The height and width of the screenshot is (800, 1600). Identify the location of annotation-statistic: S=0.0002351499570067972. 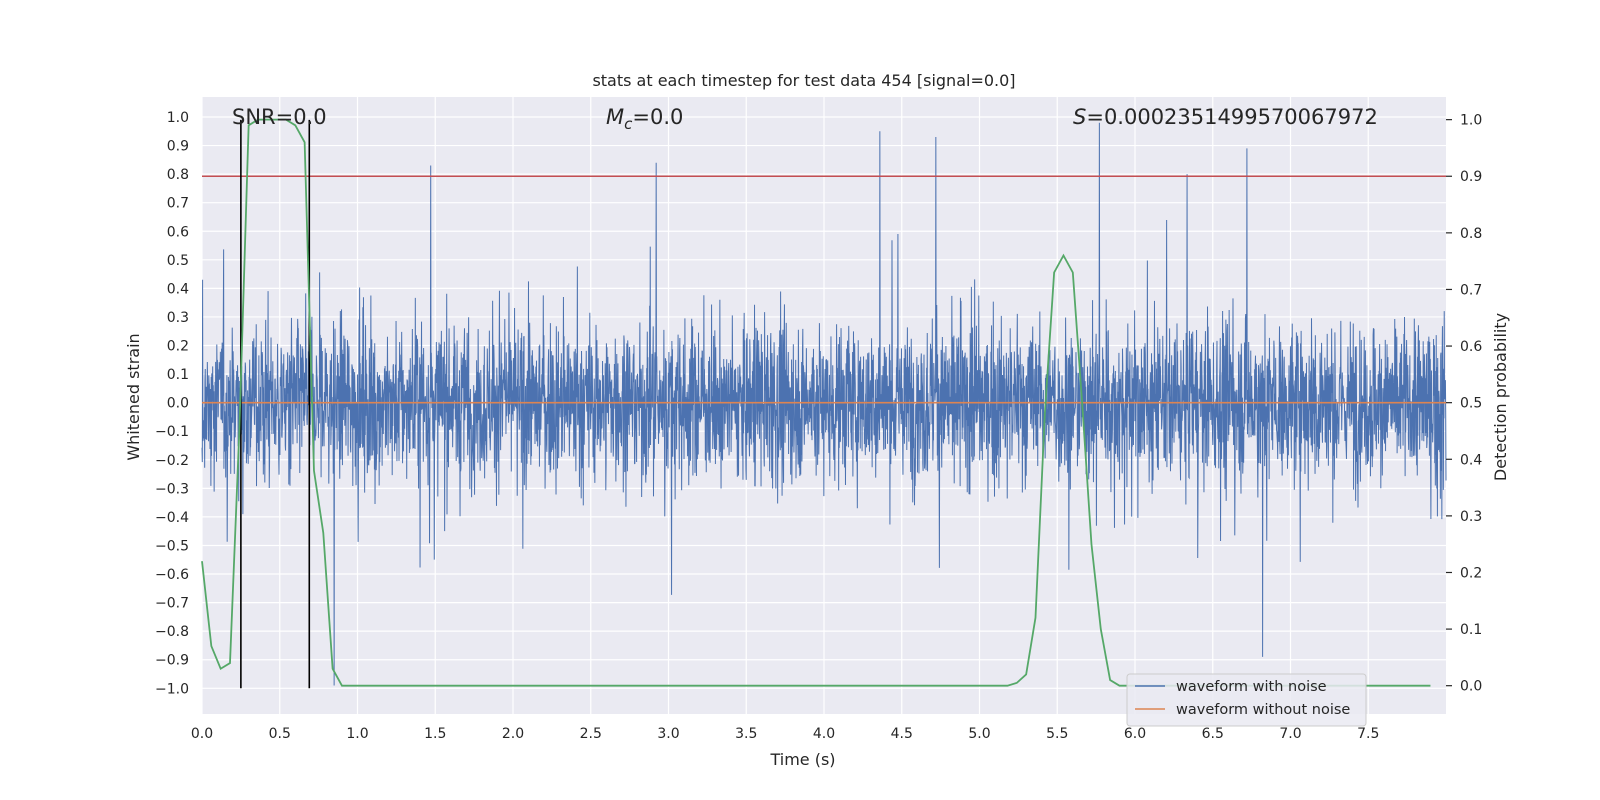
(1225, 117).